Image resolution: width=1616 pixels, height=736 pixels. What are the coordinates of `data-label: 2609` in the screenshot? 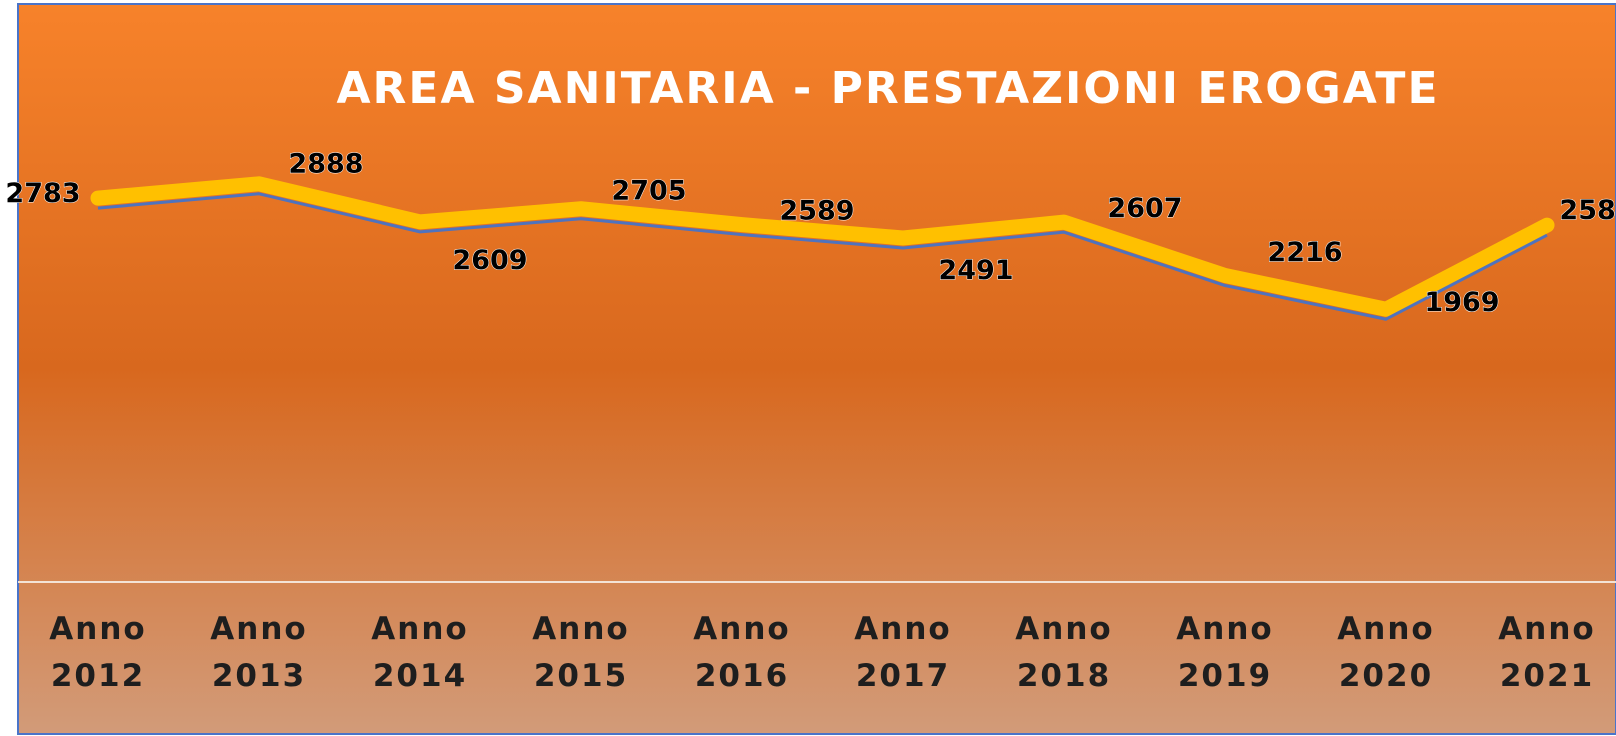 It's located at (489, 260).